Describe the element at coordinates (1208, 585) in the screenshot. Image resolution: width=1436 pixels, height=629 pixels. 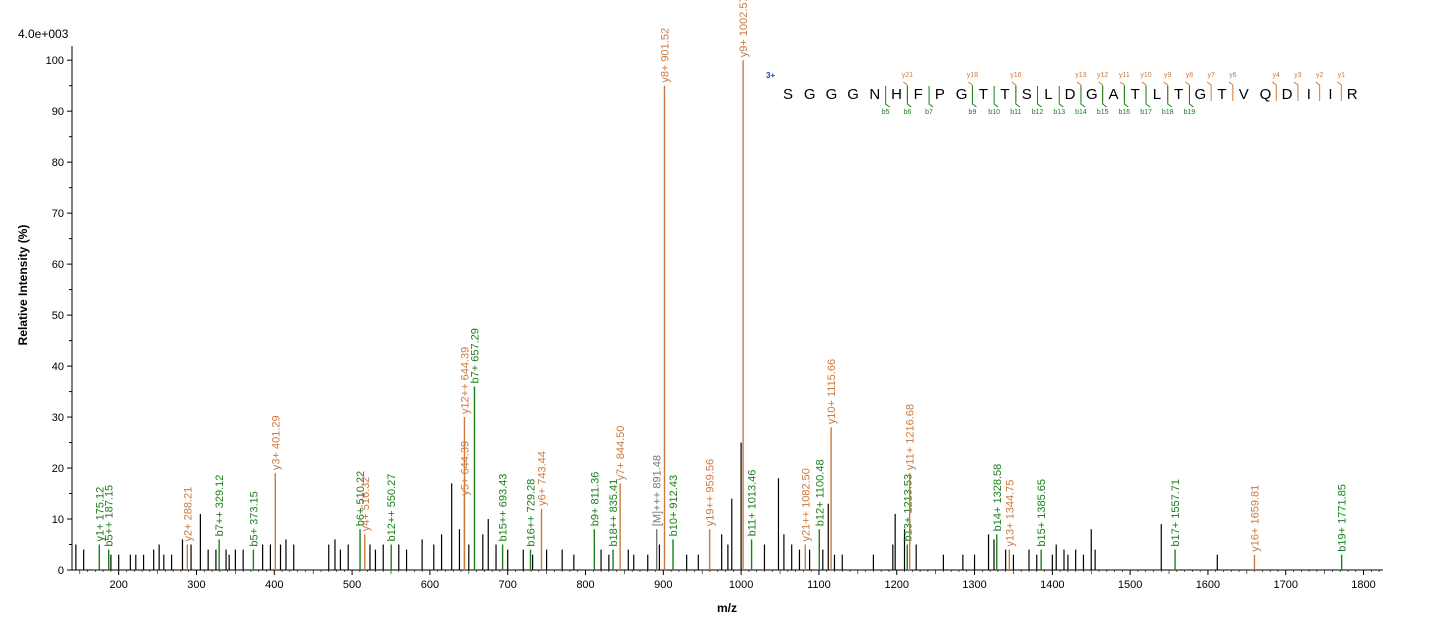
I see `x-tick-label: 1600` at that location.